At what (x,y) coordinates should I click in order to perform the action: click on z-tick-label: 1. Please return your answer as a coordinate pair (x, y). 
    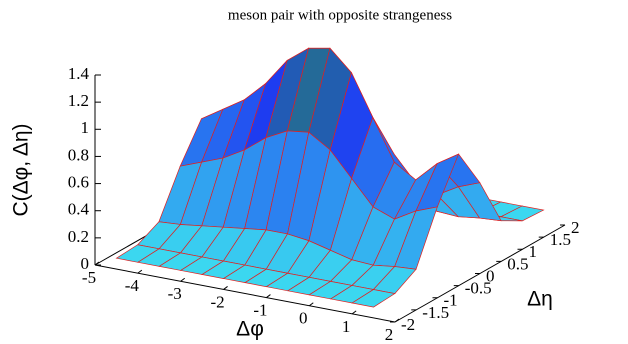
    Looking at the image, I should click on (85, 127).